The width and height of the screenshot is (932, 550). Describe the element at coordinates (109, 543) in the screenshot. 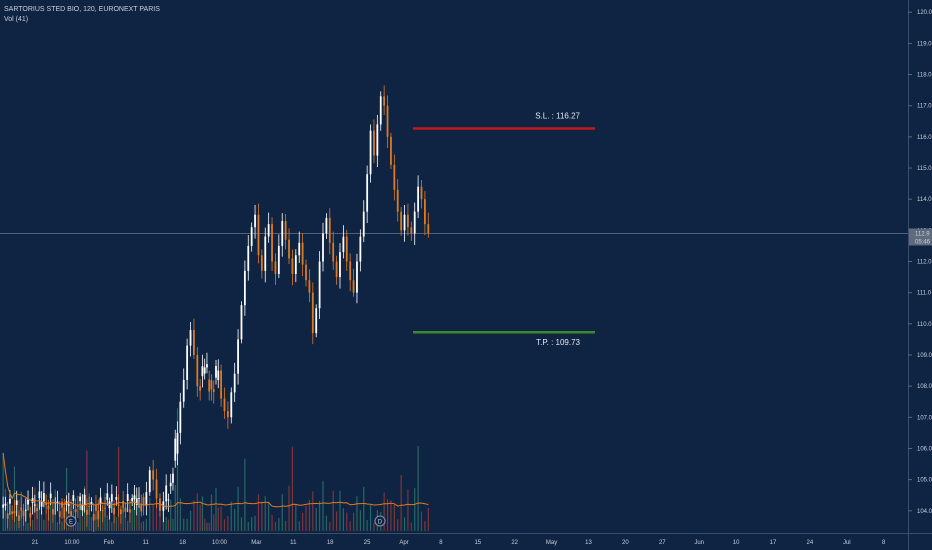

I see `time-tick-label: Feb` at that location.